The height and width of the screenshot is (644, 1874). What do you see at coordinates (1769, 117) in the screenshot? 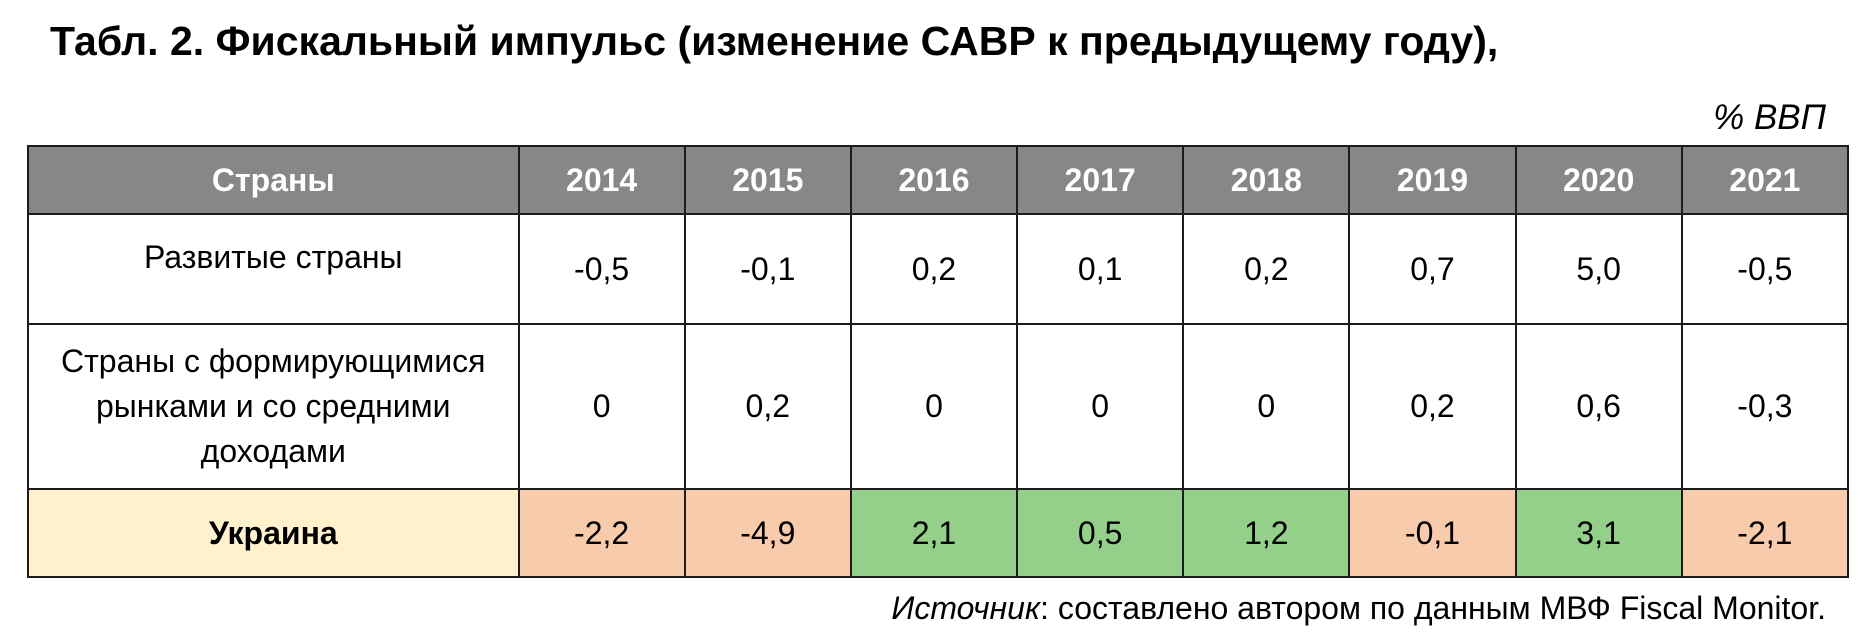
I see `unit-label: % ВВП` at bounding box center [1769, 117].